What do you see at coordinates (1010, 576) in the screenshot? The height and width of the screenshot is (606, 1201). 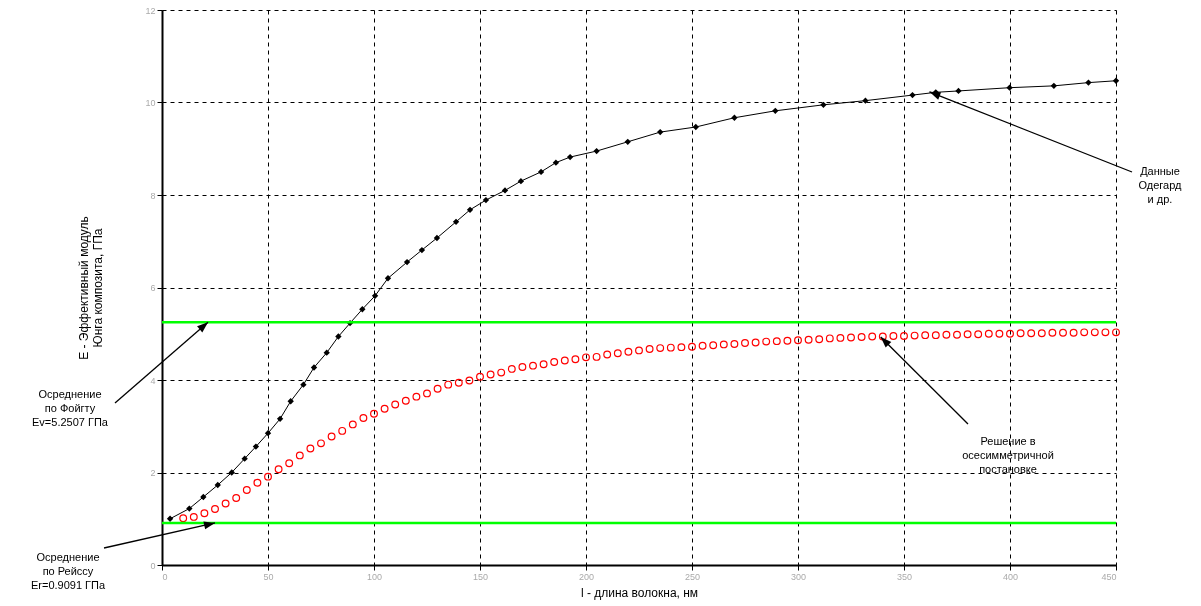 I see `x-tick-label: 400` at bounding box center [1010, 576].